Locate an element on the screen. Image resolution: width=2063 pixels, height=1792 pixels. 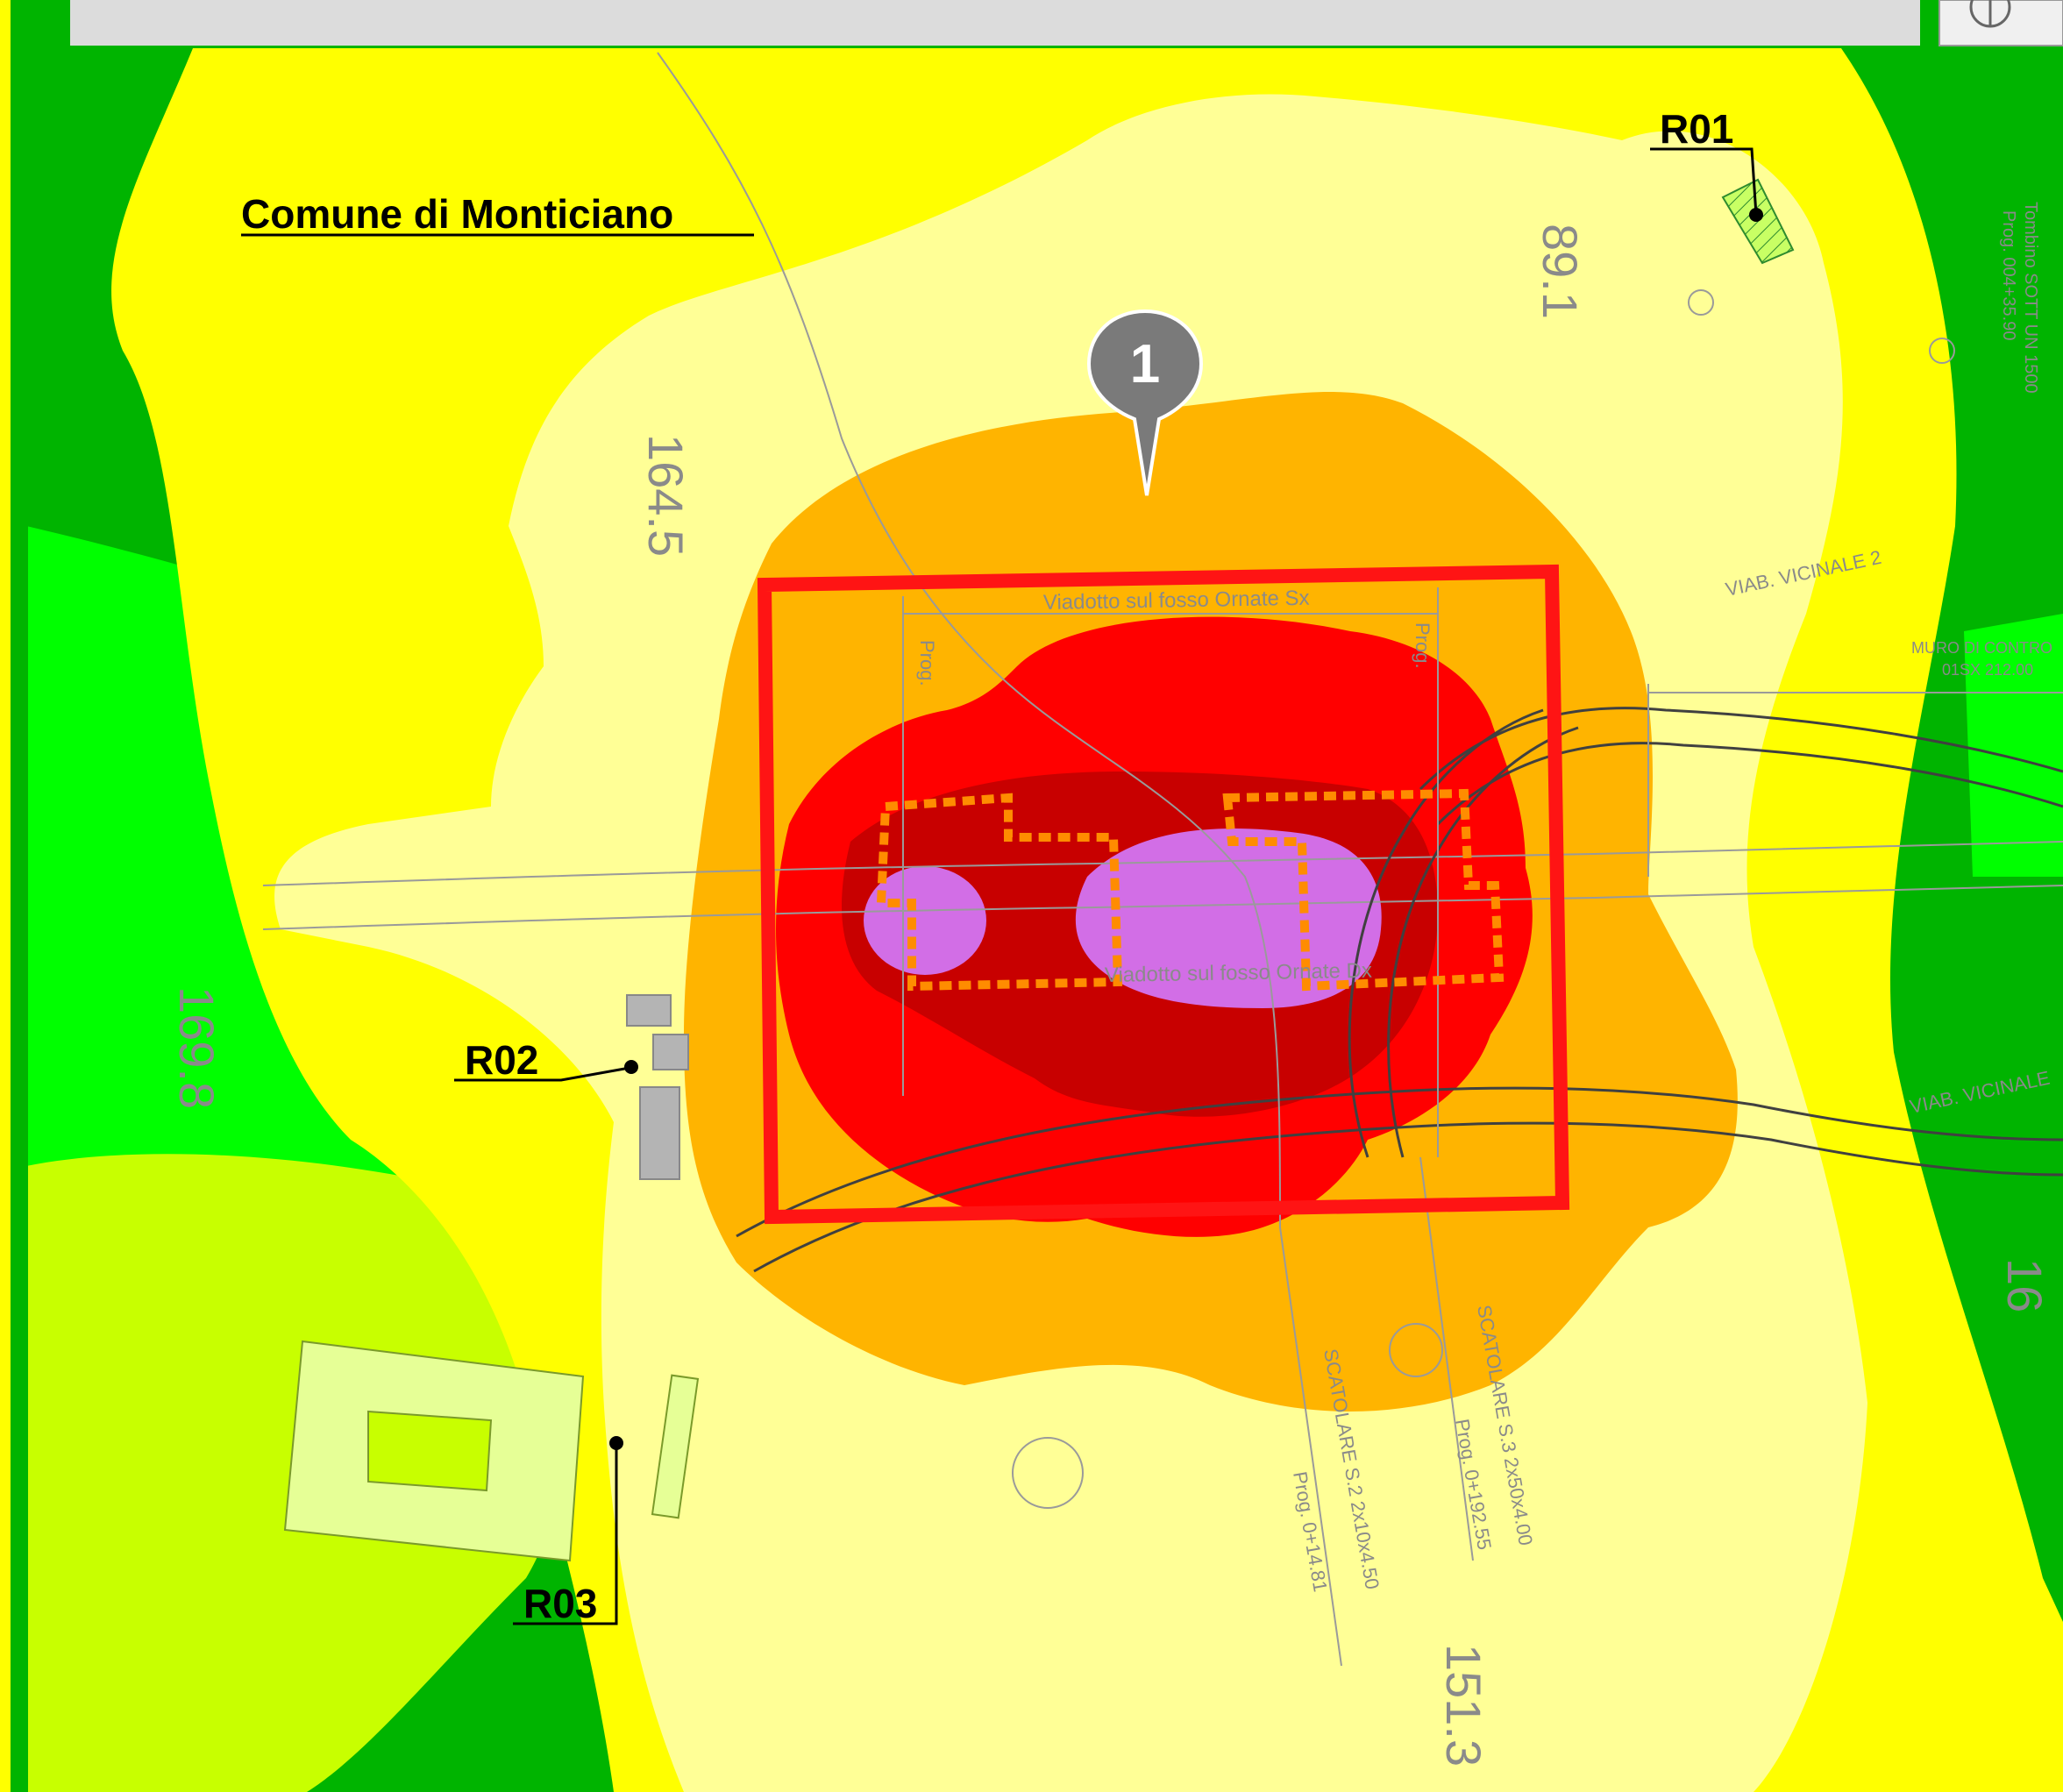
building-r03 is located at coordinates (492, 1451).